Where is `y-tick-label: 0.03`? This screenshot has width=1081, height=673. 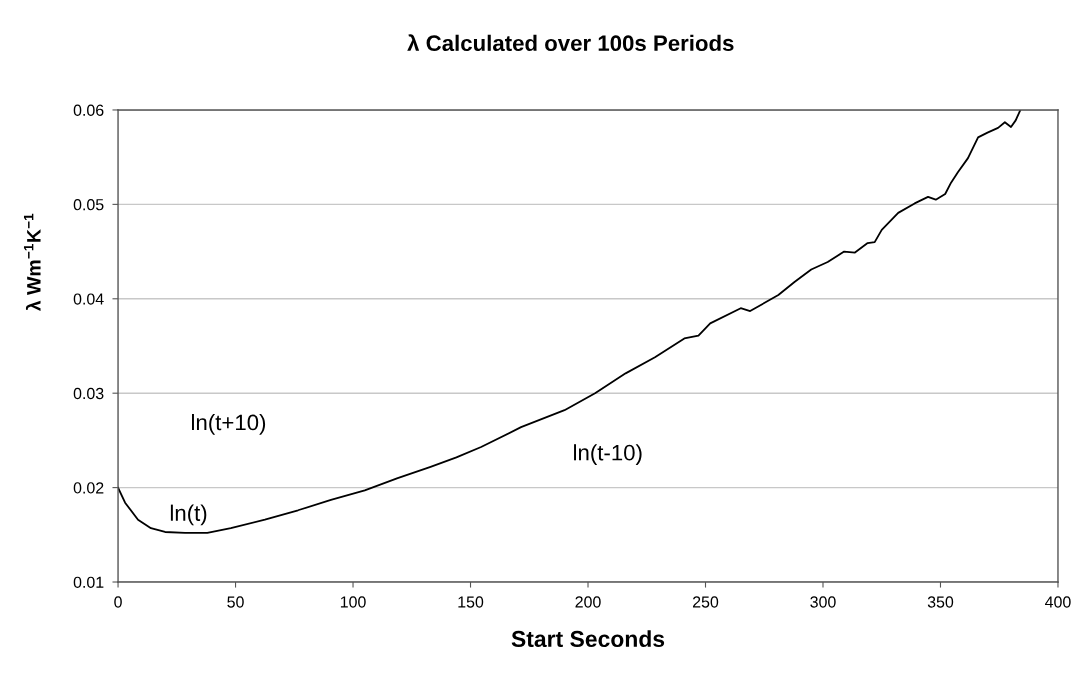 y-tick-label: 0.03 is located at coordinates (88, 393).